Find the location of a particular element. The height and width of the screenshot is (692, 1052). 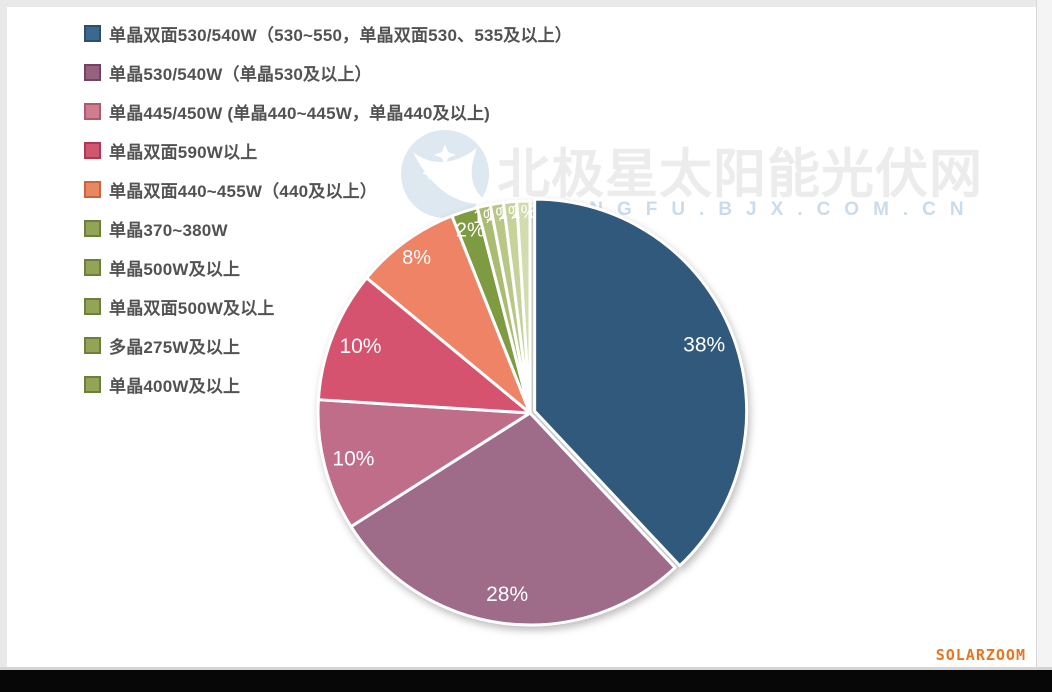

legend-item-3: 单晶双面590W以上 is located at coordinates (328, 150).